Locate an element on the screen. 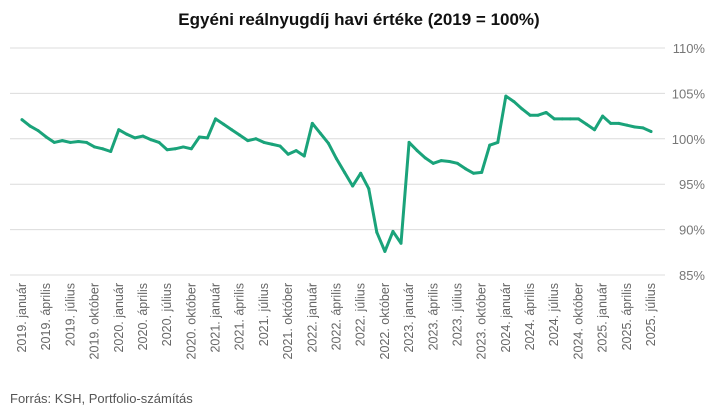 The width and height of the screenshot is (718, 415). x-tick-label: 2024. április is located at coordinates (530, 316).